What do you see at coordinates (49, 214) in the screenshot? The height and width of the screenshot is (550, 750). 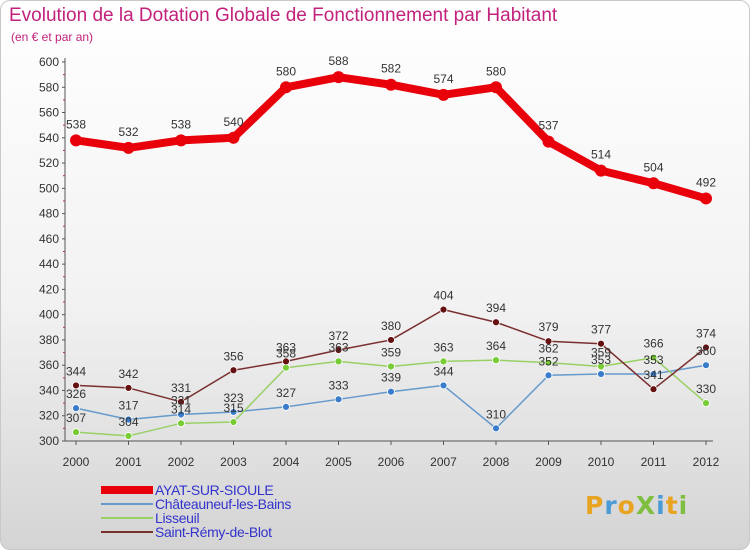 I see `y-tick-label: 480` at bounding box center [49, 214].